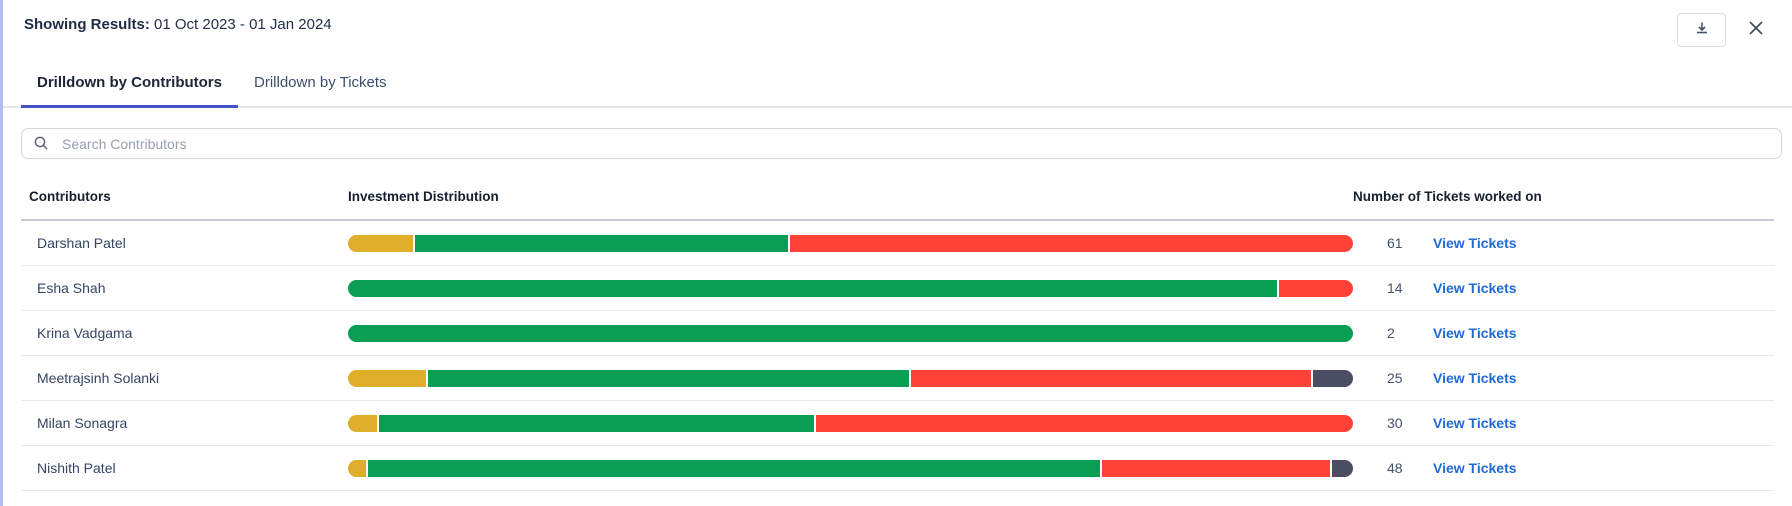 This screenshot has height=506, width=1792. What do you see at coordinates (87, 24) in the screenshot?
I see `showing-results-label: Showing Results:` at bounding box center [87, 24].